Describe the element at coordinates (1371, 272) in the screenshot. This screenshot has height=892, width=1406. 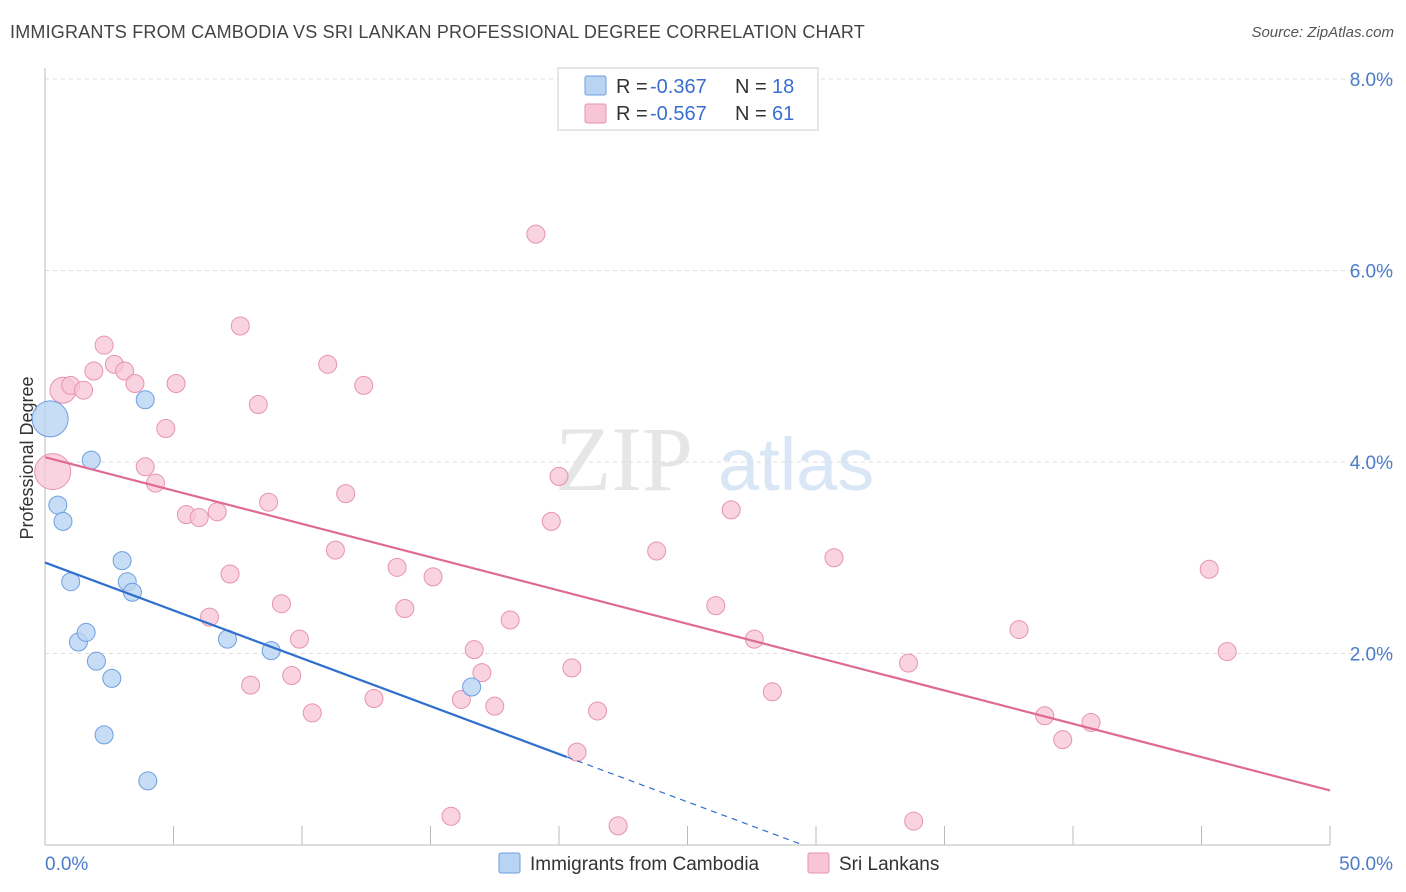
I see `y-tick-label: 6.0%` at that location.